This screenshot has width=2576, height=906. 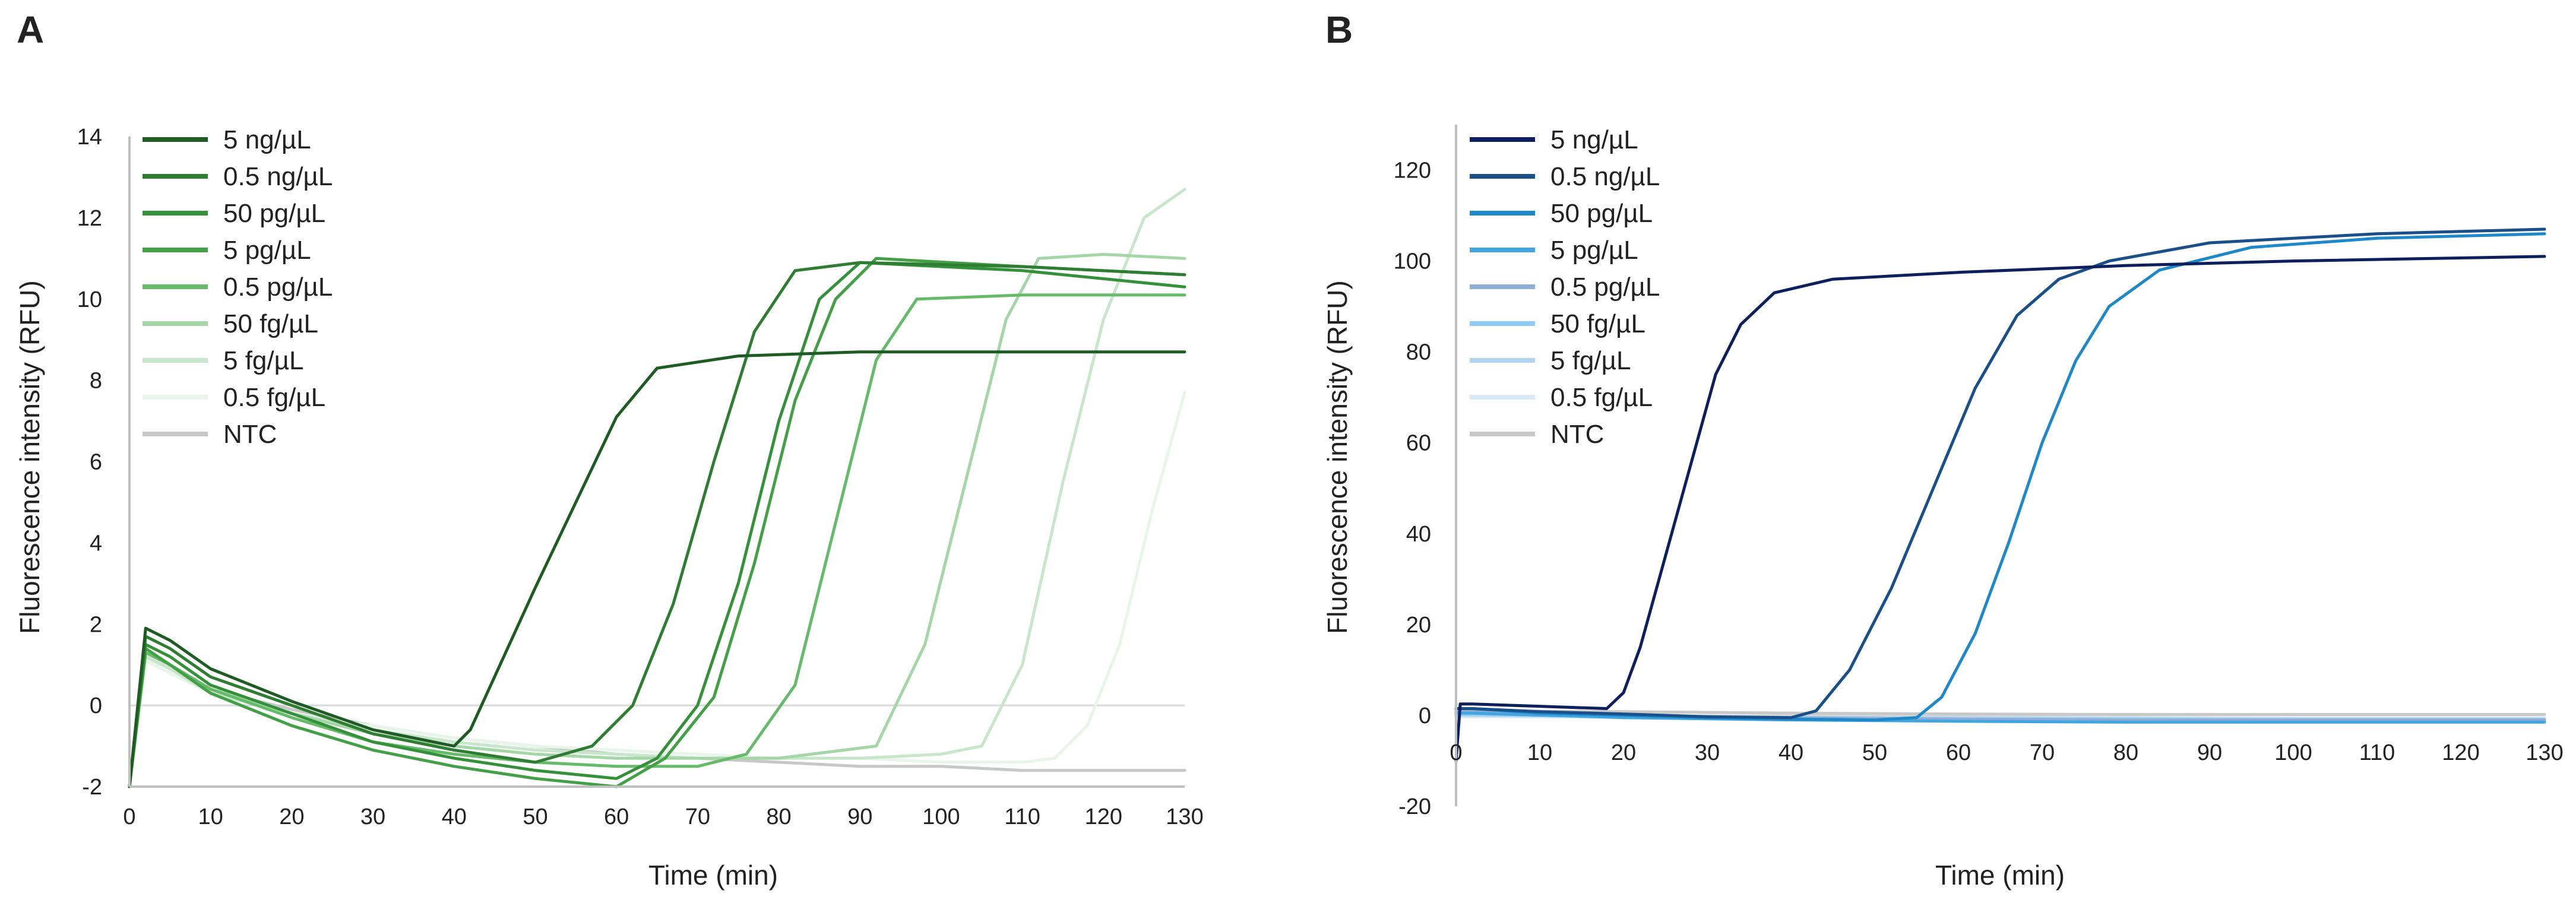 What do you see at coordinates (89, 299) in the screenshot?
I see `y-tick-label: 10` at bounding box center [89, 299].